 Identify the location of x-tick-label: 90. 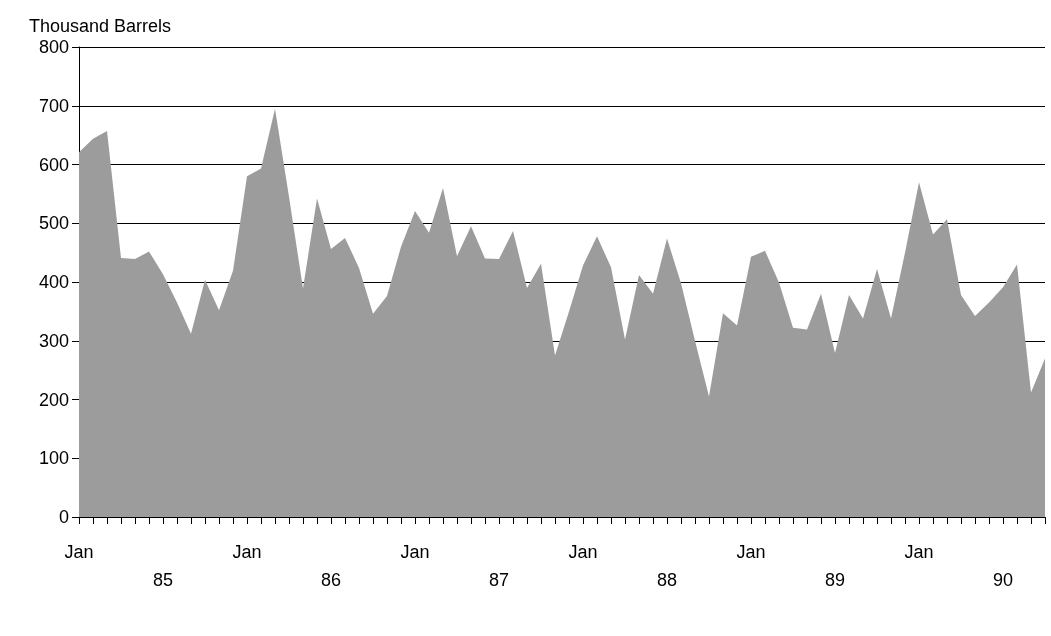
(1003, 580).